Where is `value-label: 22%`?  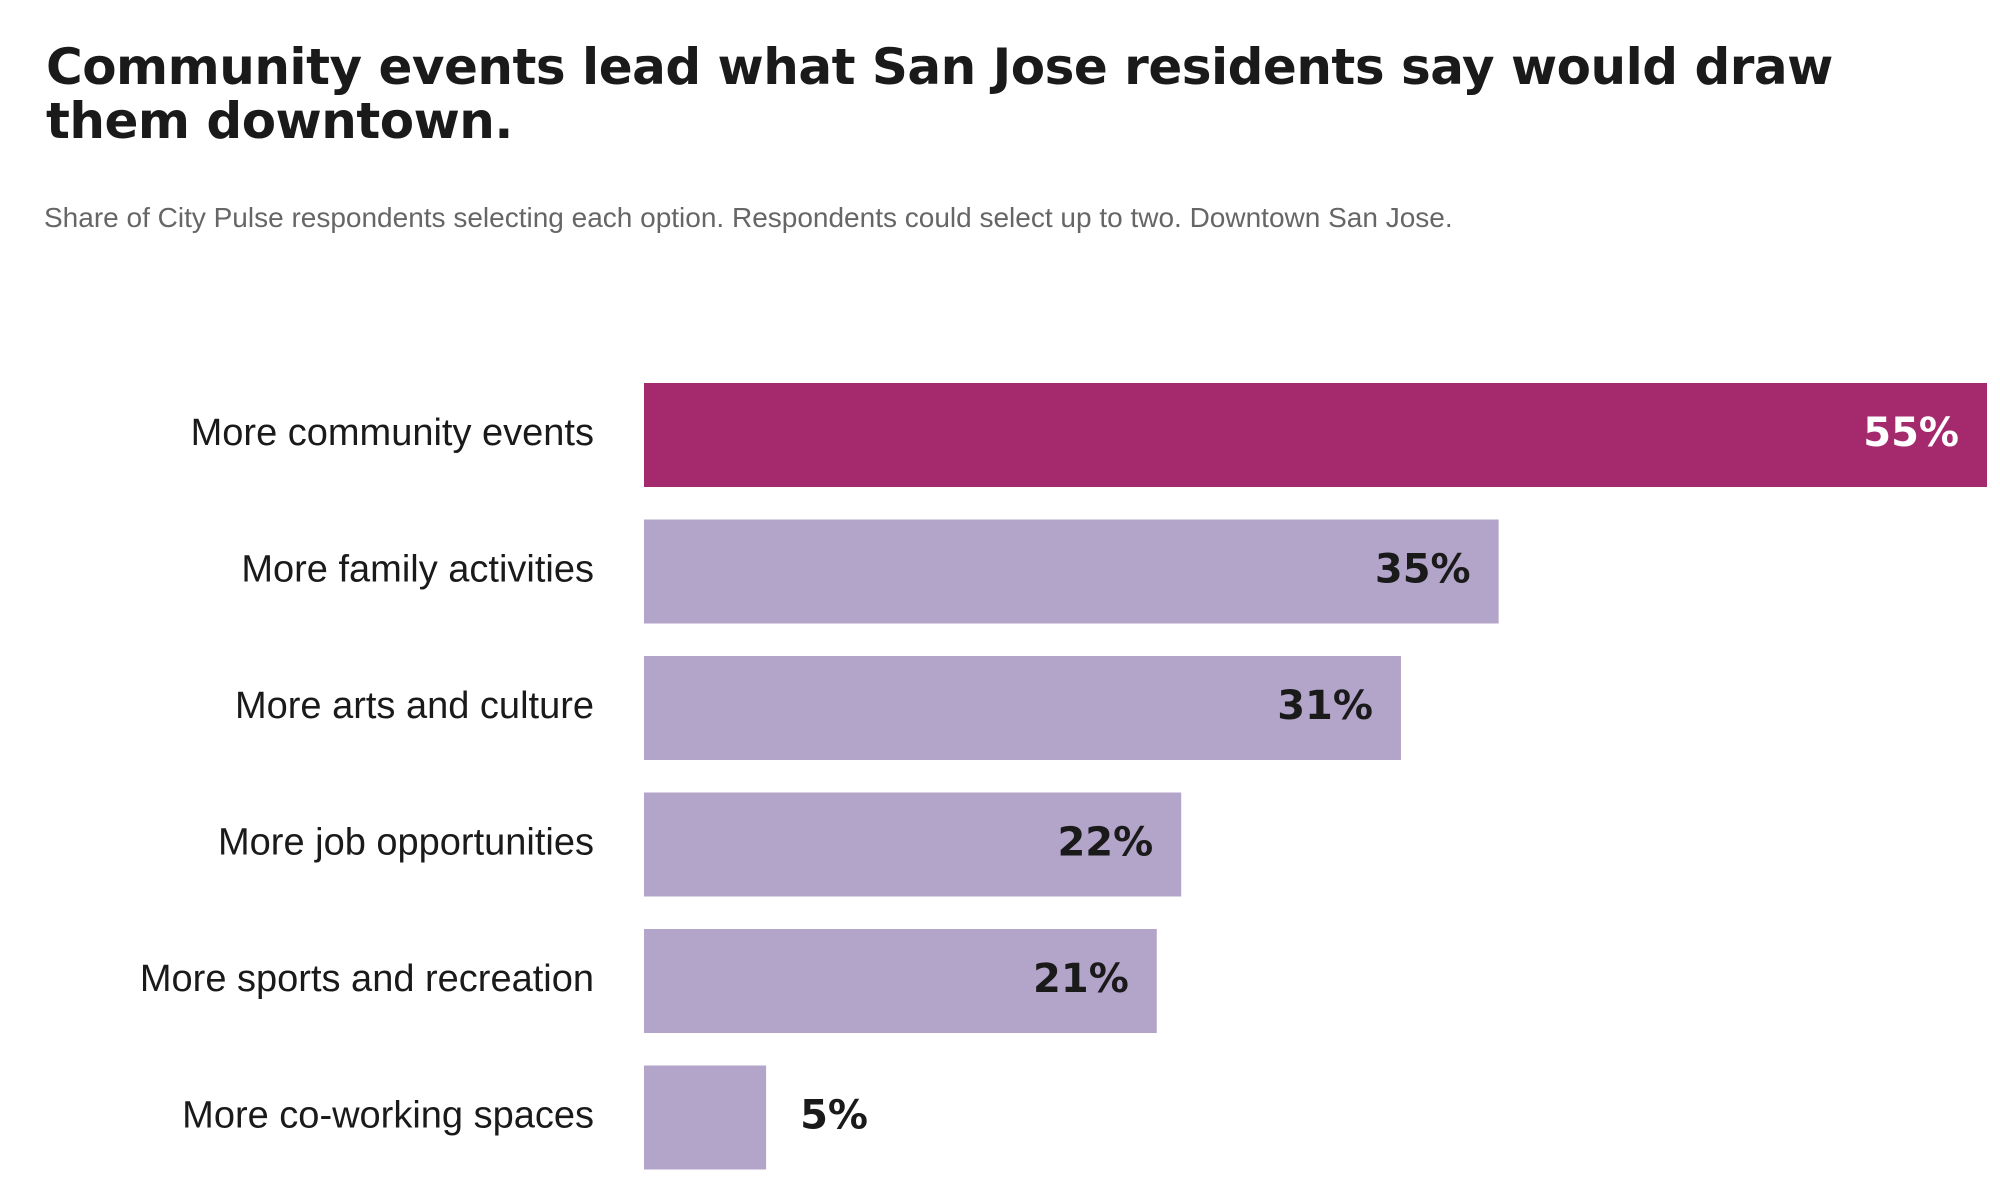 value-label: 22% is located at coordinates (1105, 843).